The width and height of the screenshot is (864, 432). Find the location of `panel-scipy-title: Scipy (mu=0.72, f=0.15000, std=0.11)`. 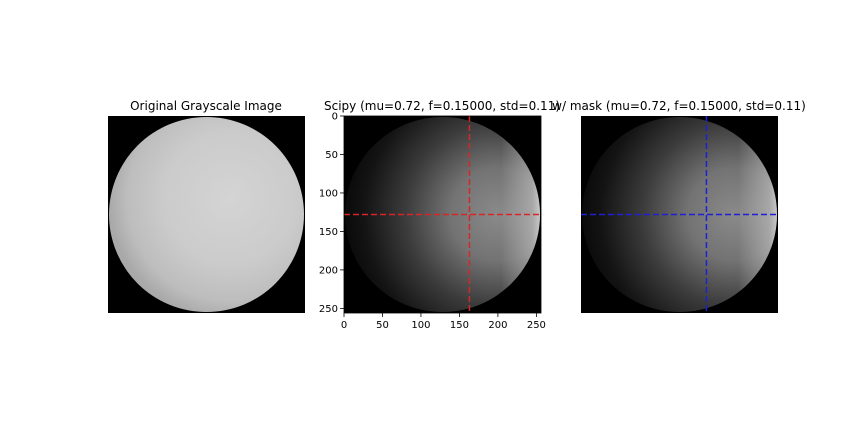

panel-scipy-title: Scipy (mu=0.72, f=0.15000, std=0.11) is located at coordinates (442, 106).